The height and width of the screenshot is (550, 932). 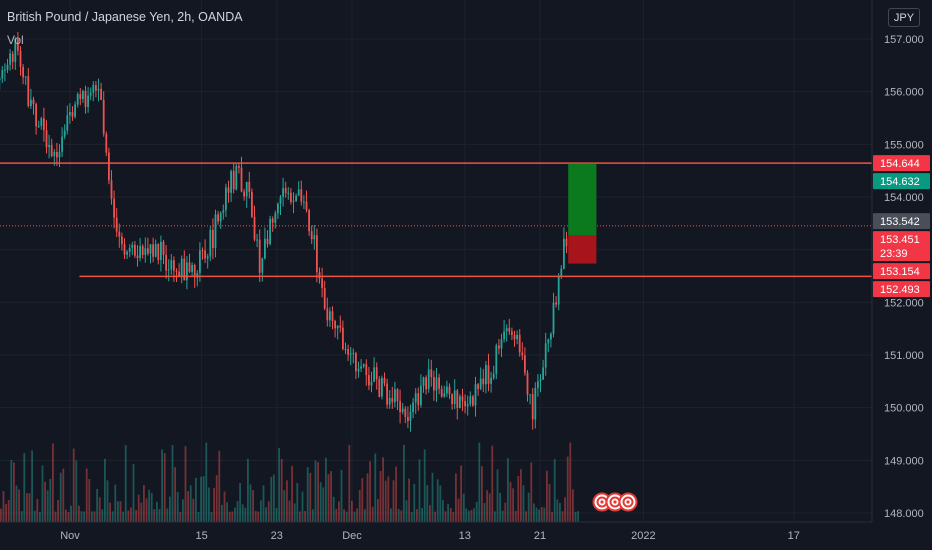 What do you see at coordinates (628, 502) in the screenshot?
I see `event-marker-icon` at bounding box center [628, 502].